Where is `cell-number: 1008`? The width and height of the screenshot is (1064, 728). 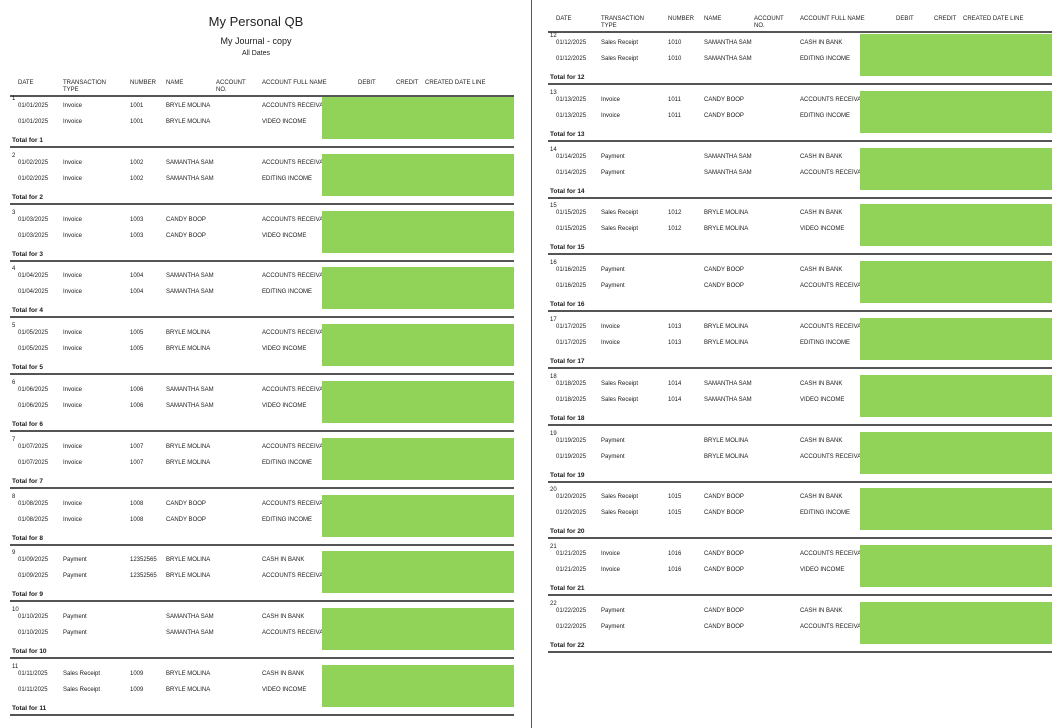 cell-number: 1008 is located at coordinates (137, 503).